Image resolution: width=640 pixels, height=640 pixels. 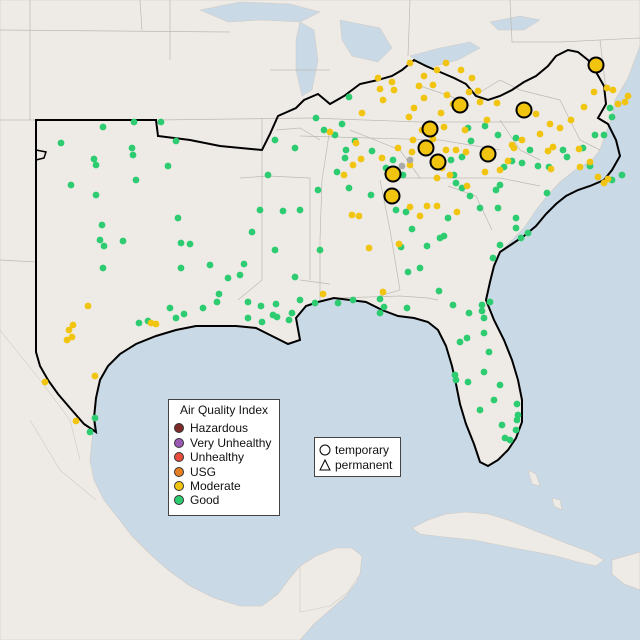 I want to click on legend-item-temporary: temporary, so click(x=354, y=450).